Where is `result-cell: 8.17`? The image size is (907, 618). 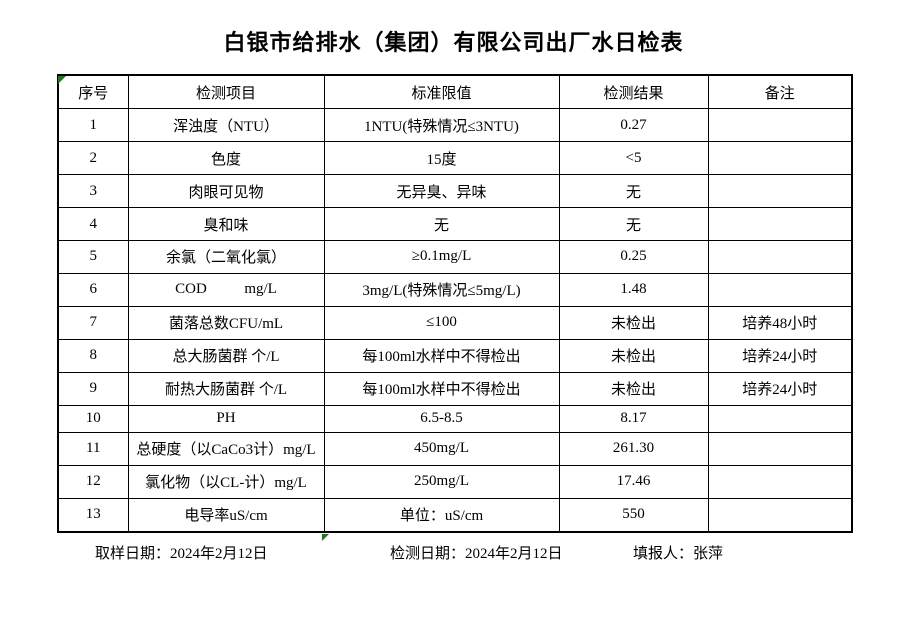 result-cell: 8.17 is located at coordinates (633, 418).